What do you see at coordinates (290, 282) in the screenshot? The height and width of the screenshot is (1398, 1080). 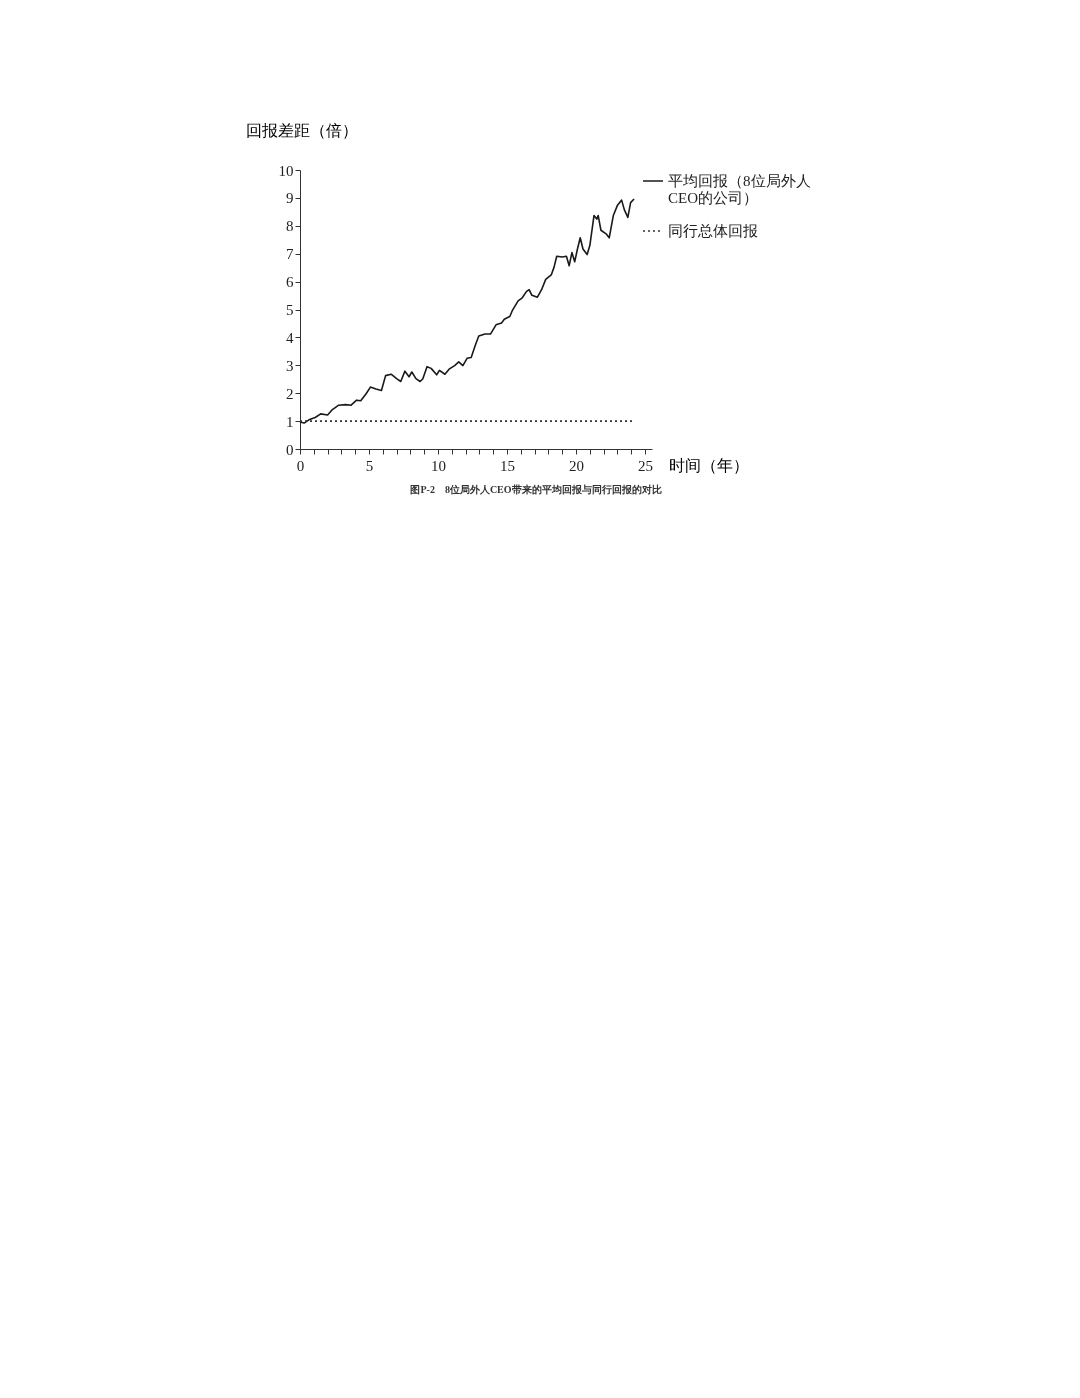 I see `y-tick-label: 6` at bounding box center [290, 282].